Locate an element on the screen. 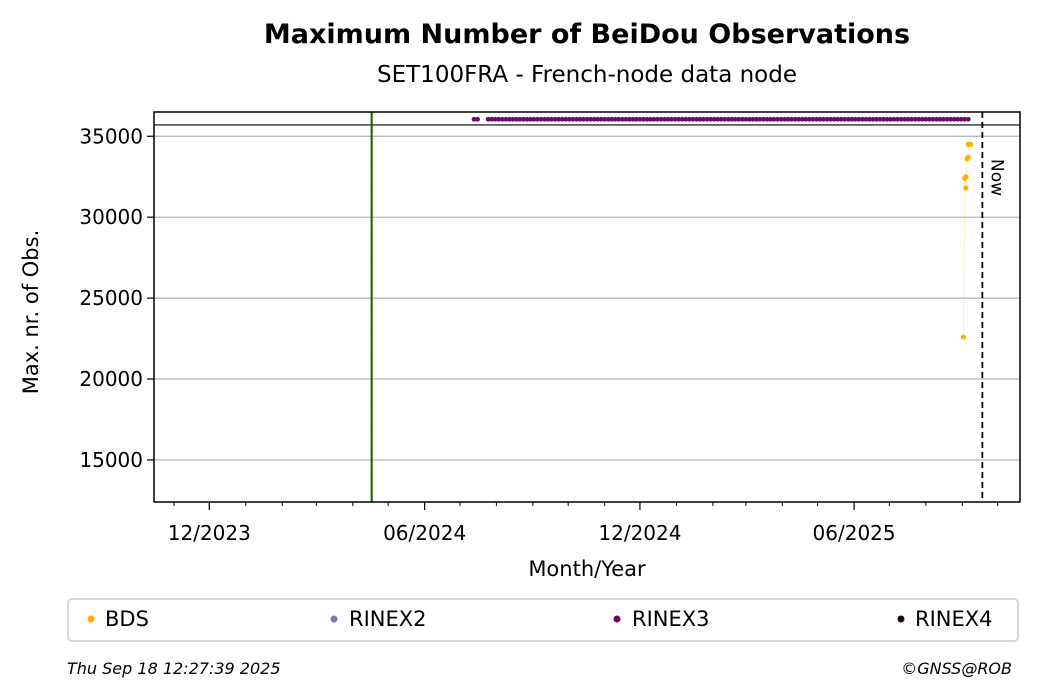 The image size is (1040, 699). legend-label-rinex4: RINEX4 is located at coordinates (954, 619).